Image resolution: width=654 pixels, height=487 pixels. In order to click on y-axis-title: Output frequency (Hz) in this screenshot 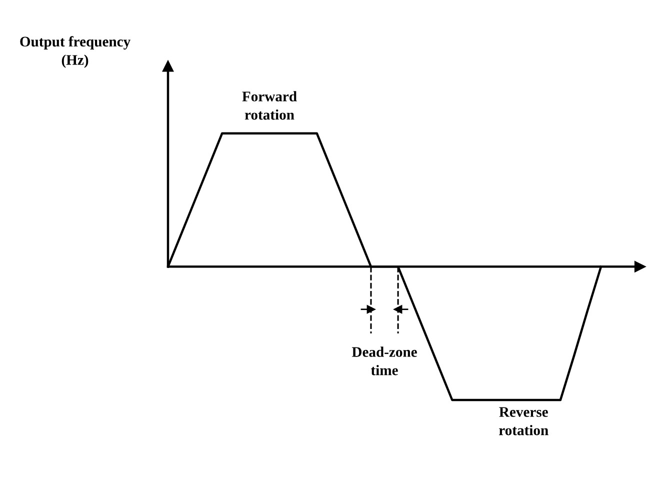, I will do `click(75, 52)`.